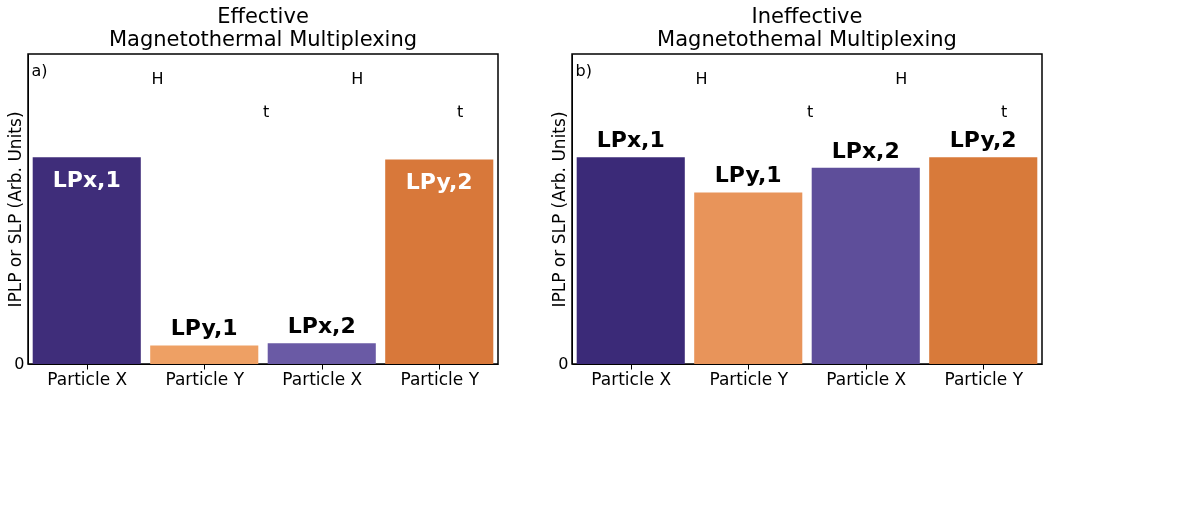 The image size is (1187, 527). I want to click on text: LPy,2, so click(983, 140).